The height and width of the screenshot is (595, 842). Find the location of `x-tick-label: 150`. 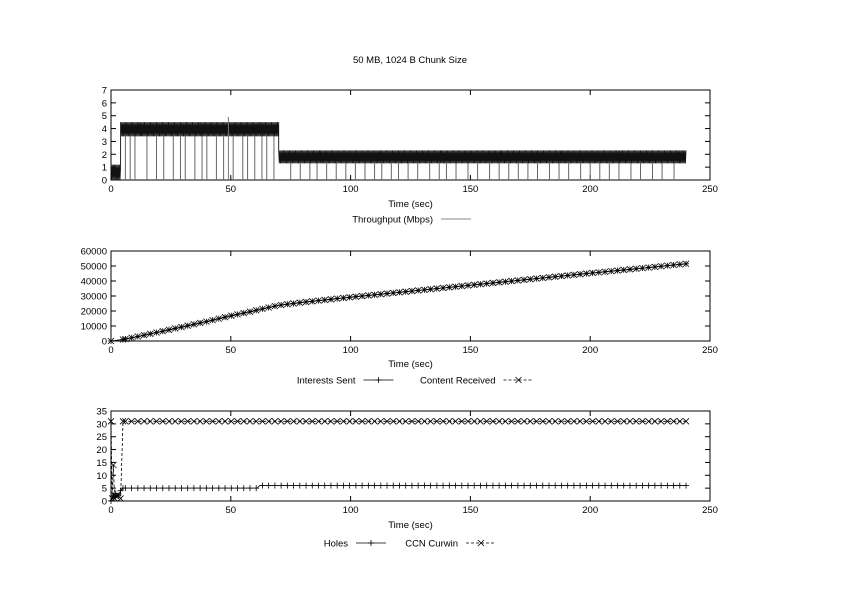

x-tick-label: 150 is located at coordinates (470, 189).